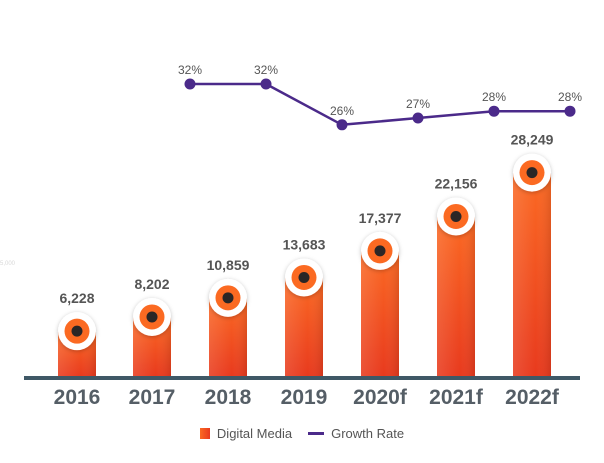 The height and width of the screenshot is (463, 604). Describe the element at coordinates (456, 183) in the screenshot. I see `bar-value-label: 22,156` at that location.